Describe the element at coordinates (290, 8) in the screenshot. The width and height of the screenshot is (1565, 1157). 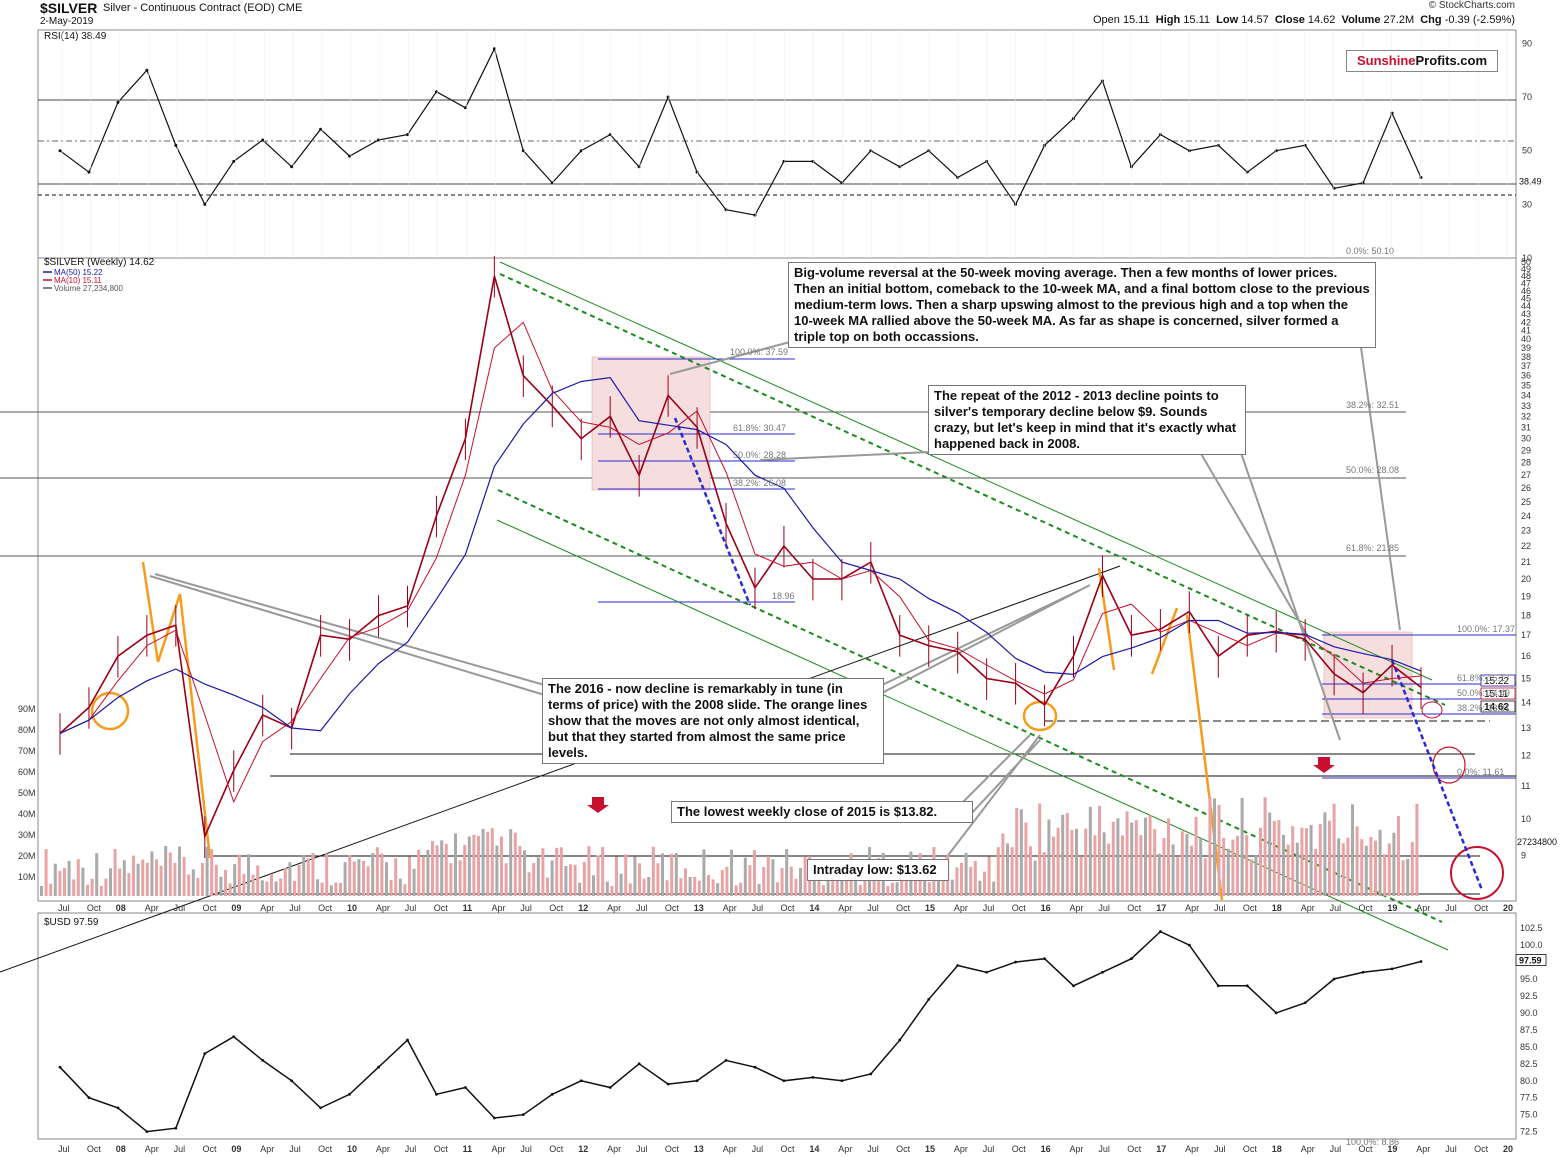
I see `exchange: CME` at that location.